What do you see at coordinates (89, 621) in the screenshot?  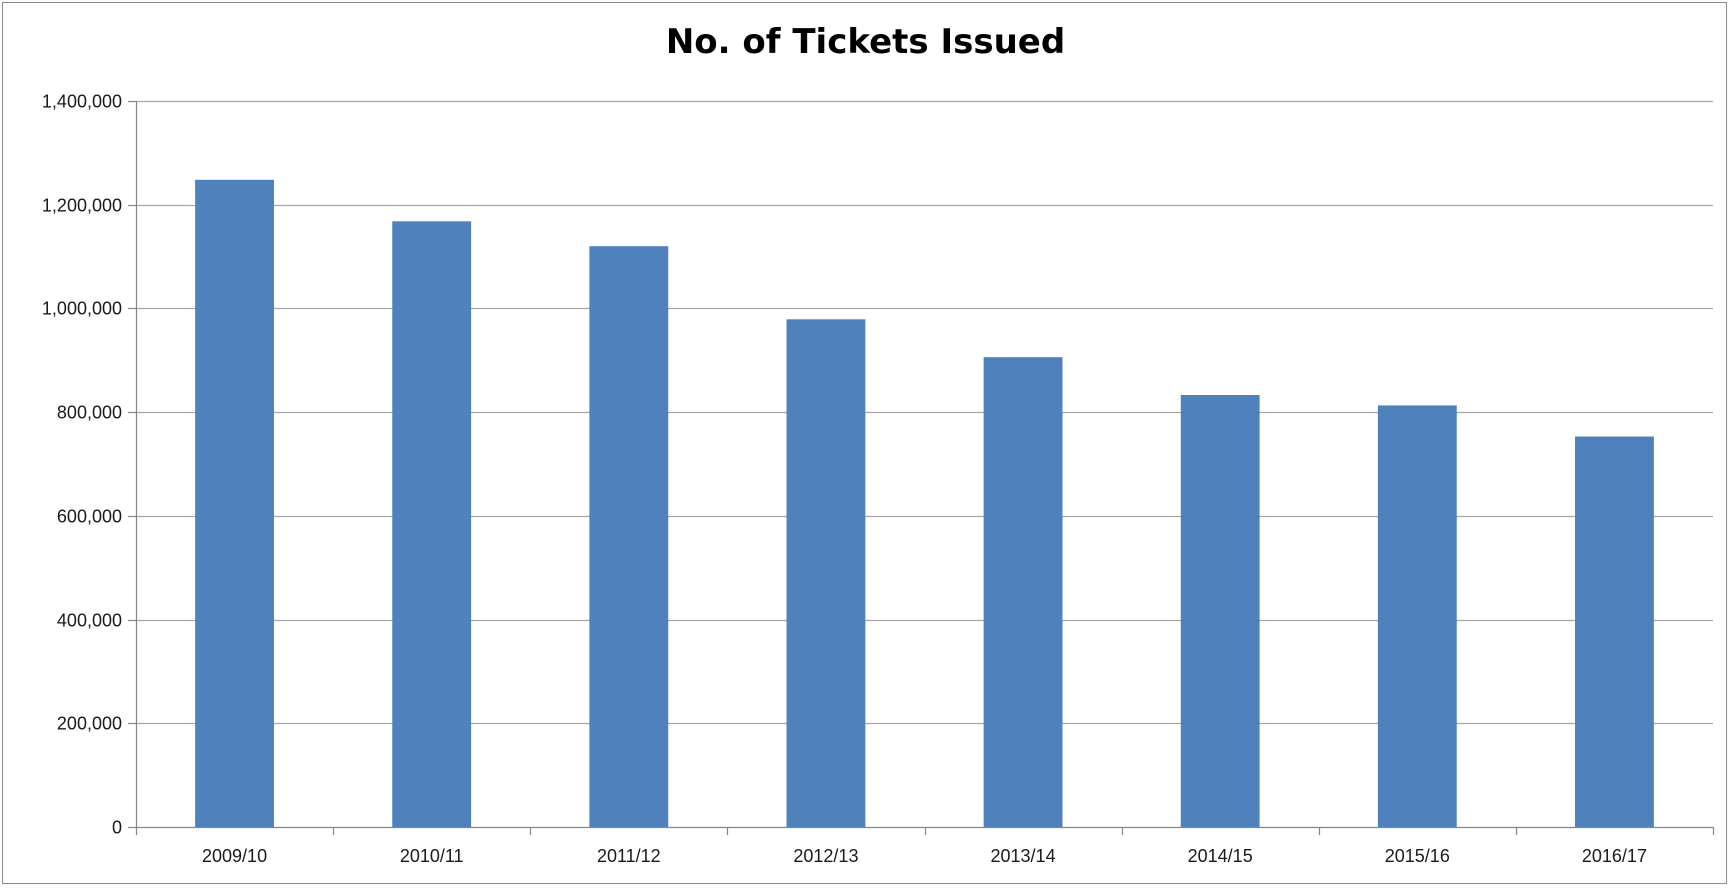 I see `y-tick-label: 400,000` at bounding box center [89, 621].